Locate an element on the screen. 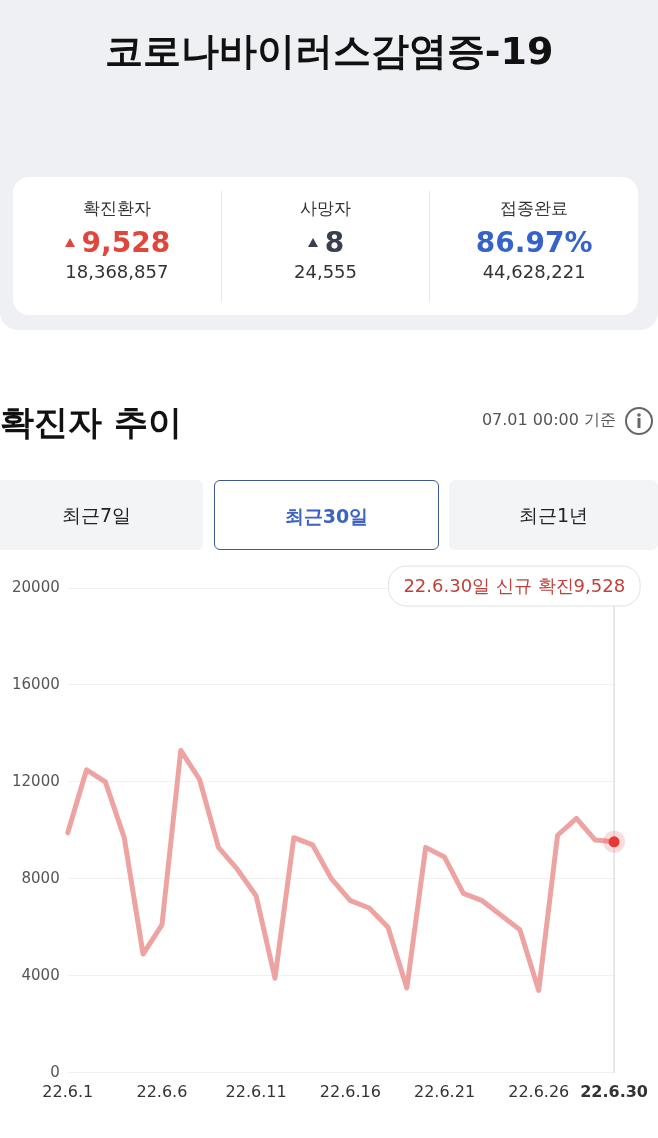  x-tick-label: 22.6.21 is located at coordinates (444, 1091).